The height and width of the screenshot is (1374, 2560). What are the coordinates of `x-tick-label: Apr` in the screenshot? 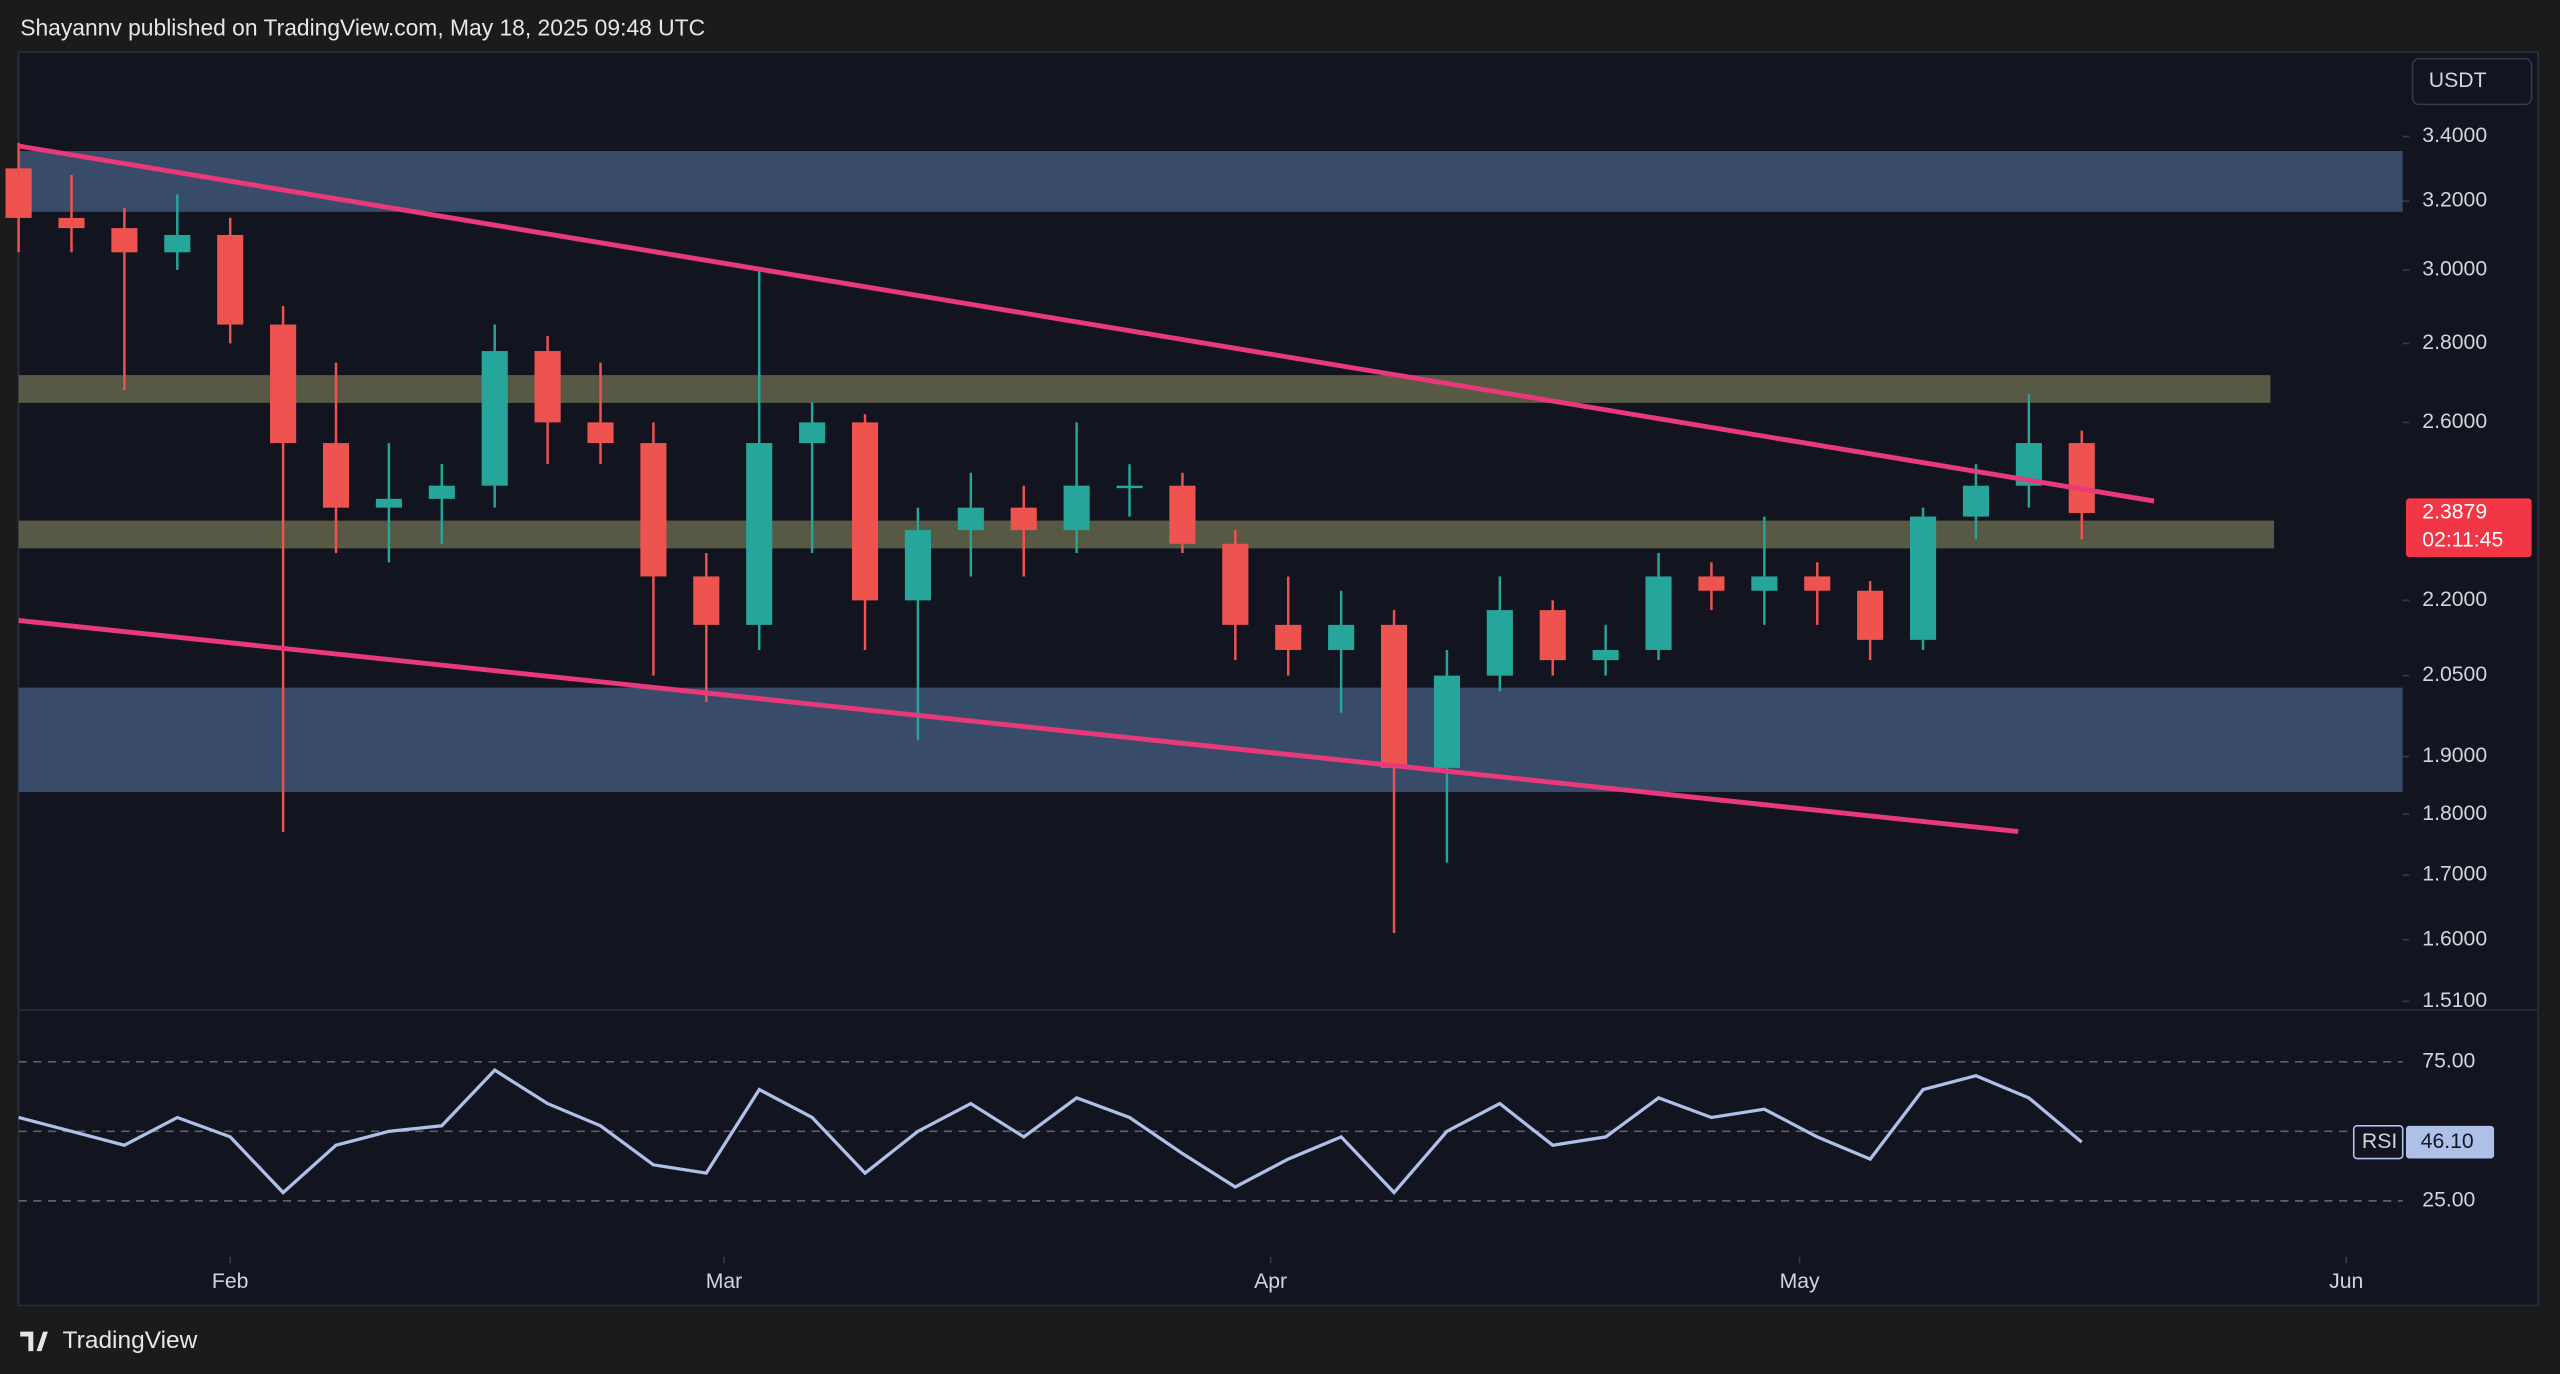 It's located at (1270, 1281).